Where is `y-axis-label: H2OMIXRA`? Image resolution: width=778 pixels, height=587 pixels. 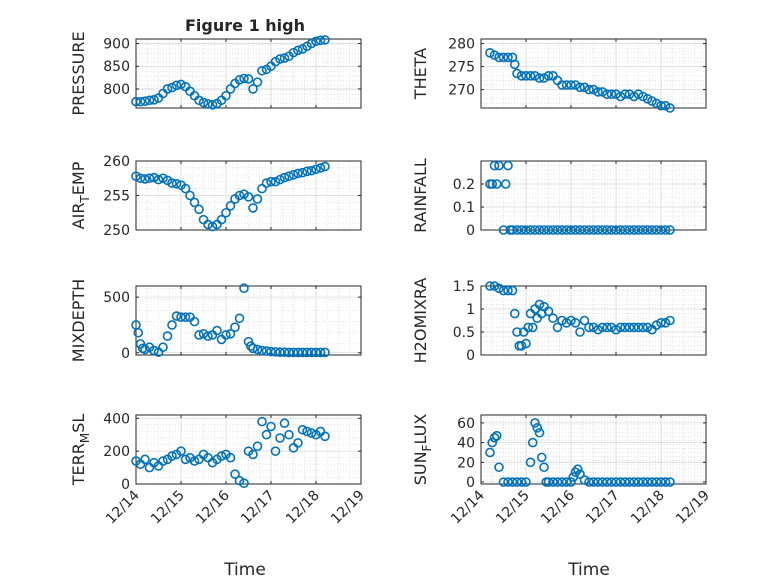 y-axis-label: H2OMIXRA is located at coordinates (420, 321).